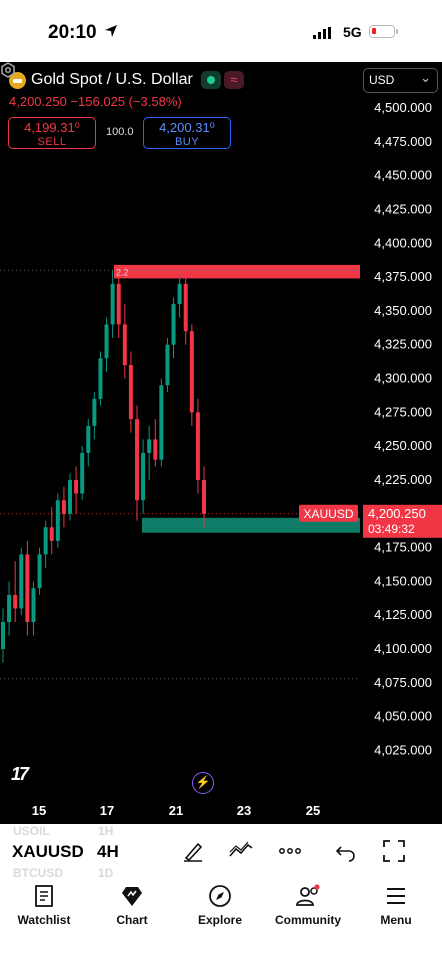 The height and width of the screenshot is (960, 442). What do you see at coordinates (403, 445) in the screenshot?
I see `y-tick-label: 4,250.000` at bounding box center [403, 445].